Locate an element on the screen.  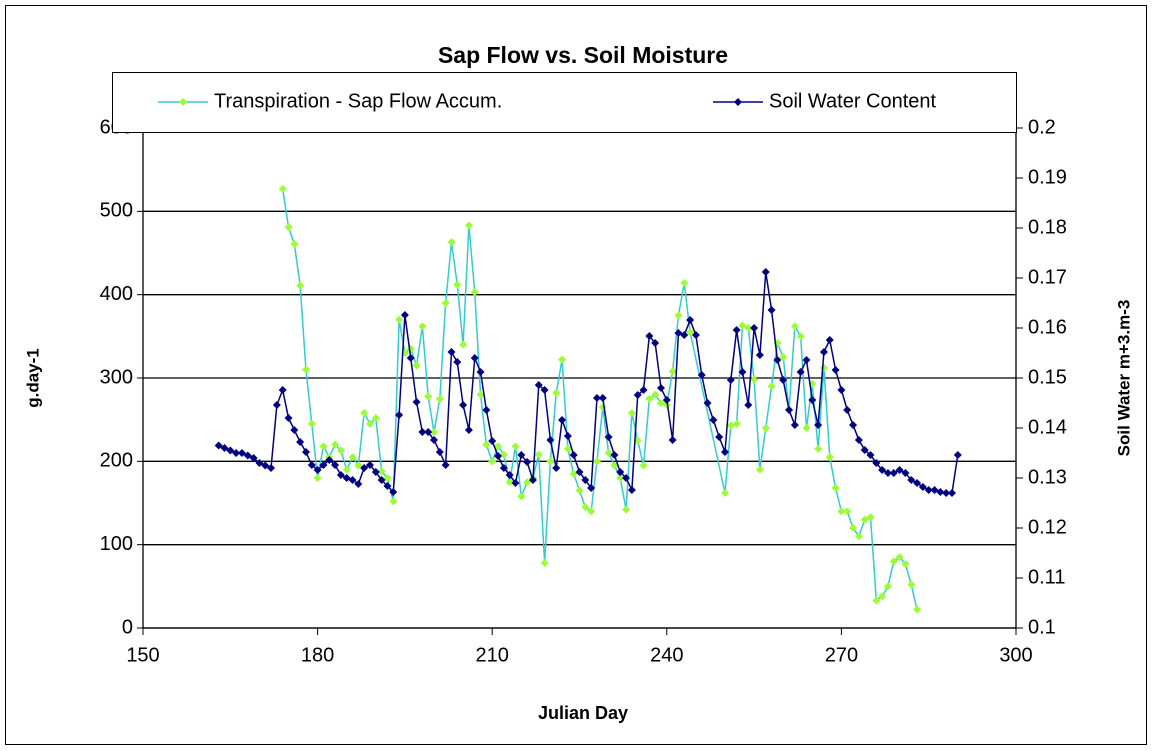
x-tick-label: 240 is located at coordinates (666, 655).